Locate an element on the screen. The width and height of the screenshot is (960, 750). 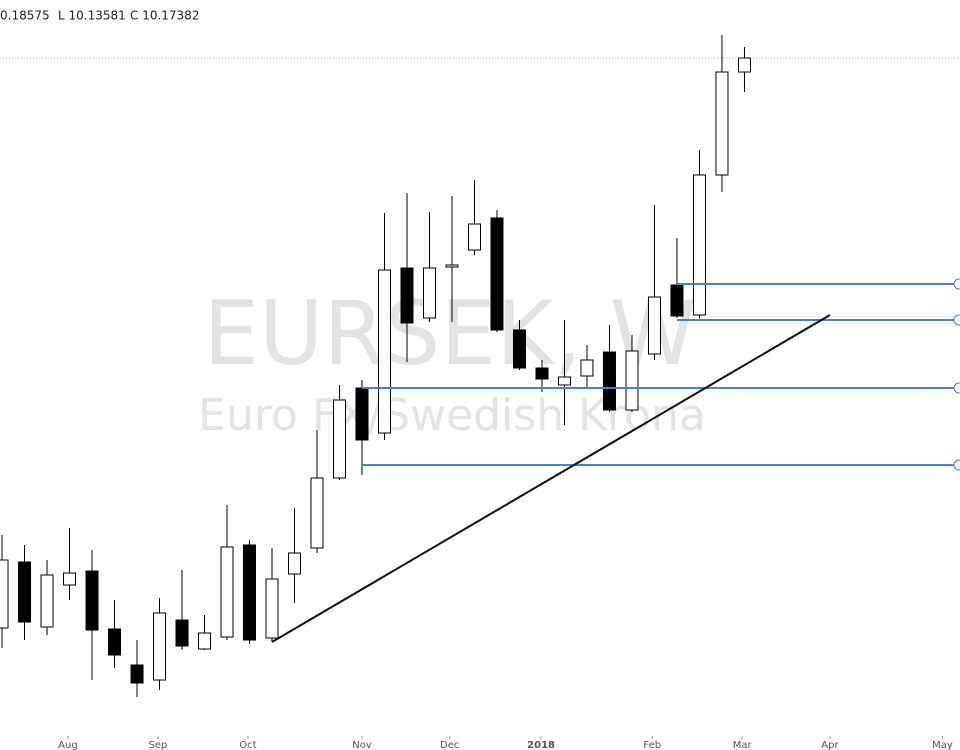
x-tick-label: Dec is located at coordinates (449, 745).